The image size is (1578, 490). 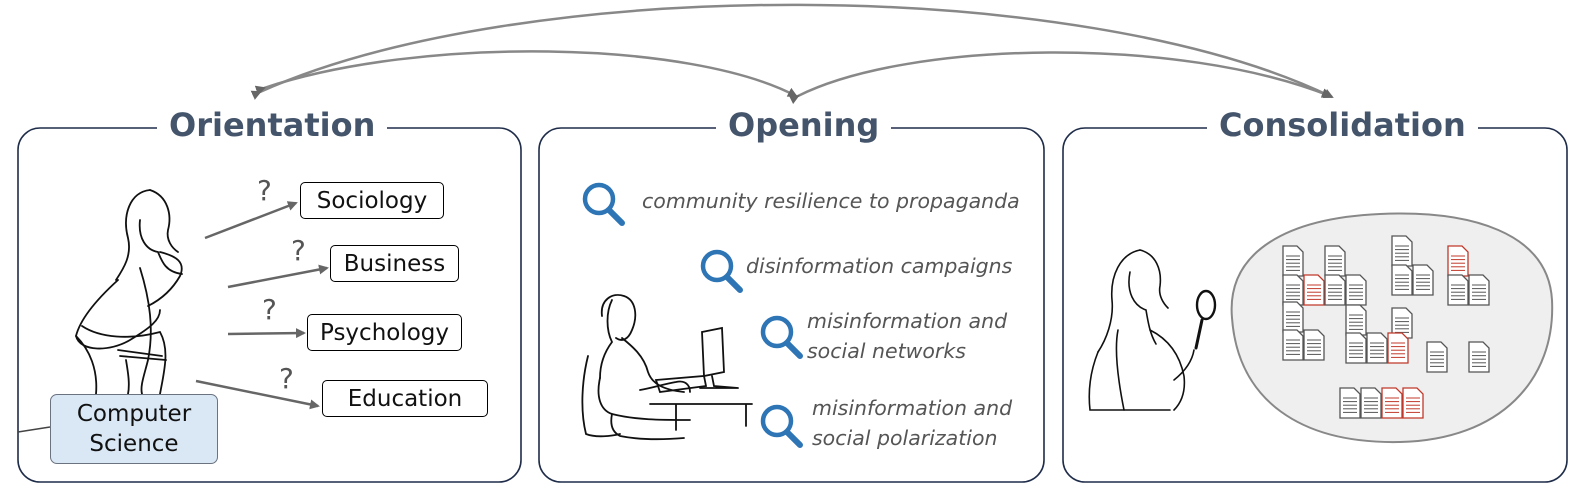 I want to click on person-at-computer-illustration, so click(x=667, y=367).